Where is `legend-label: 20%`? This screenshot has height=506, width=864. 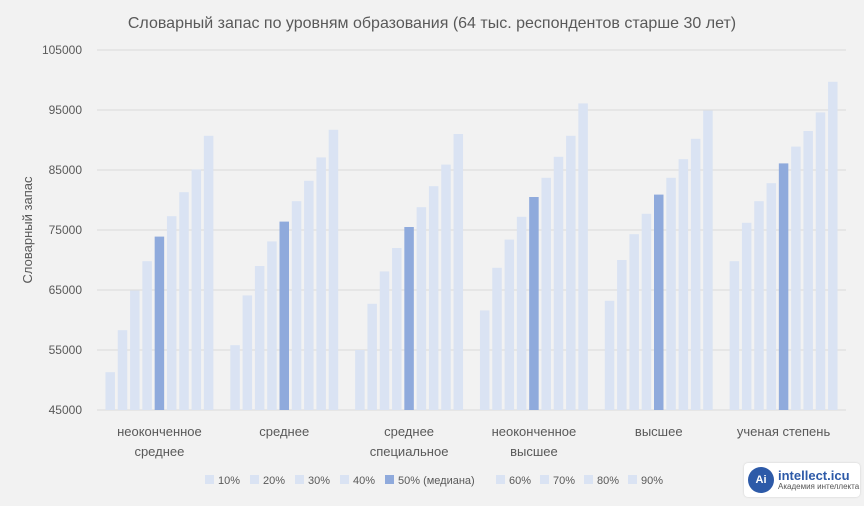
legend-label: 20% is located at coordinates (274, 481).